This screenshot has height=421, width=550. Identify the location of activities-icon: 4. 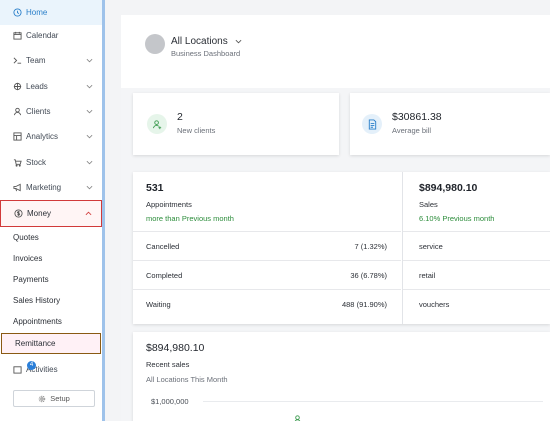
(24, 367).